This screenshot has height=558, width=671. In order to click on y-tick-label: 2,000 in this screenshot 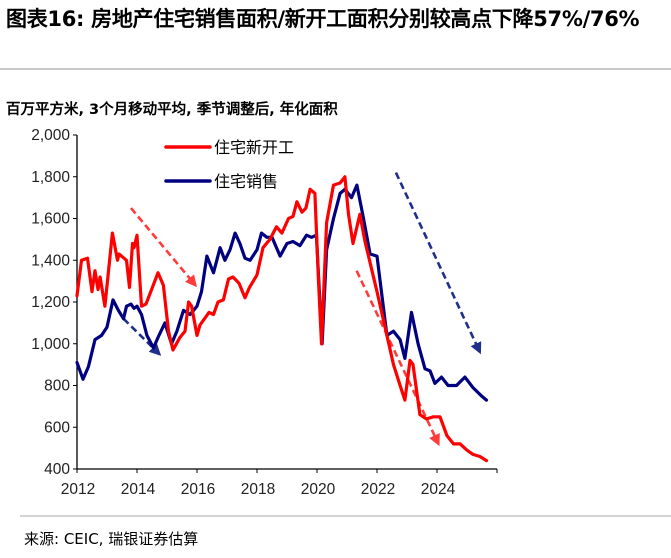, I will do `click(50, 135)`.